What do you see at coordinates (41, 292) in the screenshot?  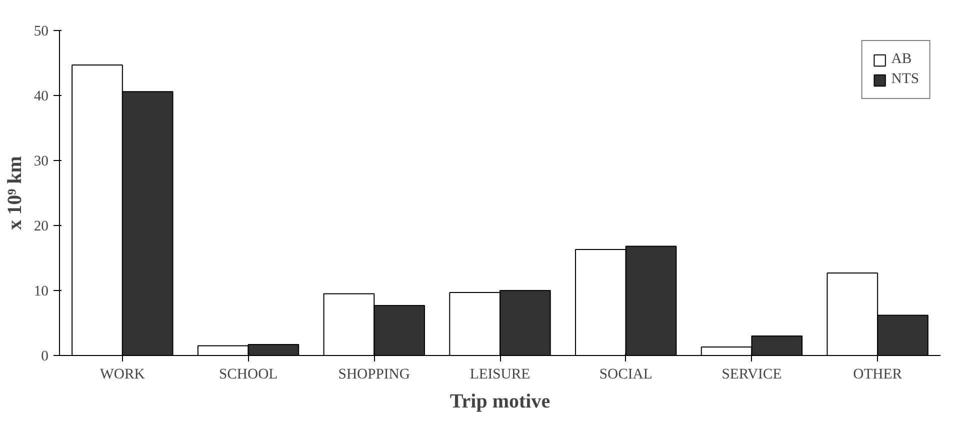 I see `y-tick-label: 10` at bounding box center [41, 292].